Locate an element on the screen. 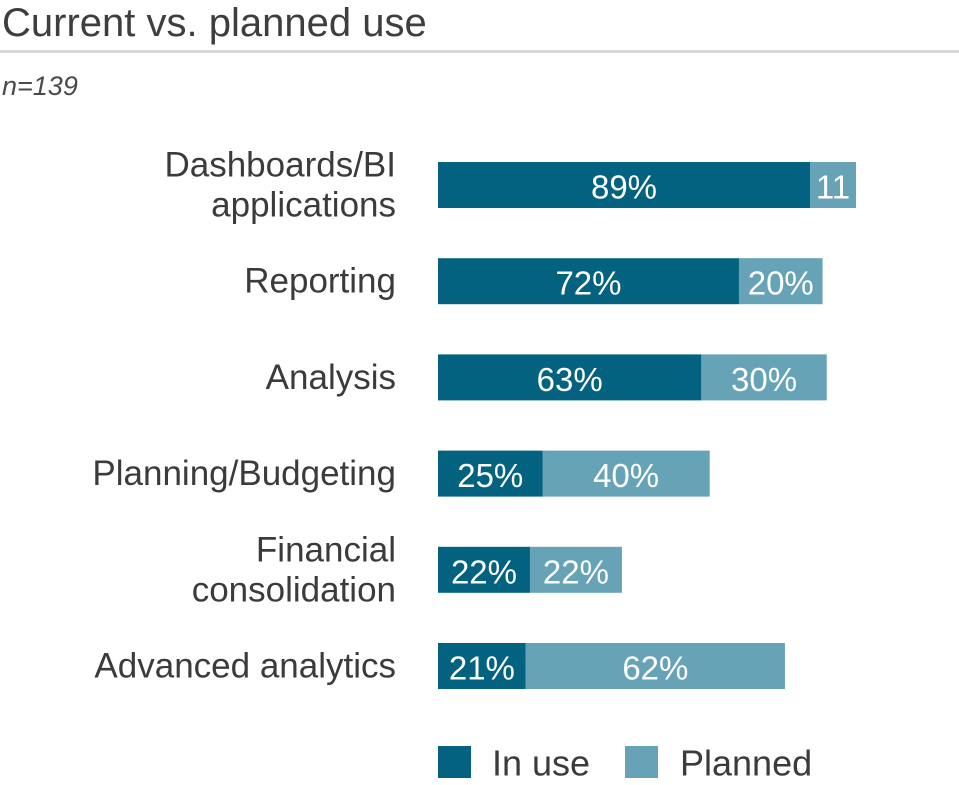 This screenshot has width=959, height=785. data-label-planned: 11 is located at coordinates (833, 187).